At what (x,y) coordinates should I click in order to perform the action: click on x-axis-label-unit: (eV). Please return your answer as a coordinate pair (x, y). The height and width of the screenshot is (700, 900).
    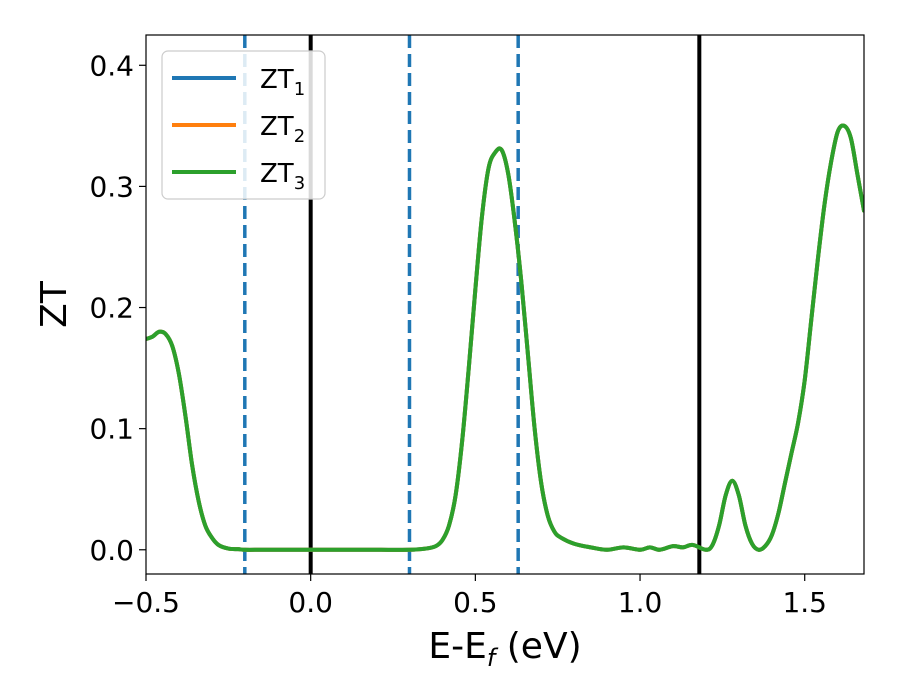
    Looking at the image, I should click on (538, 646).